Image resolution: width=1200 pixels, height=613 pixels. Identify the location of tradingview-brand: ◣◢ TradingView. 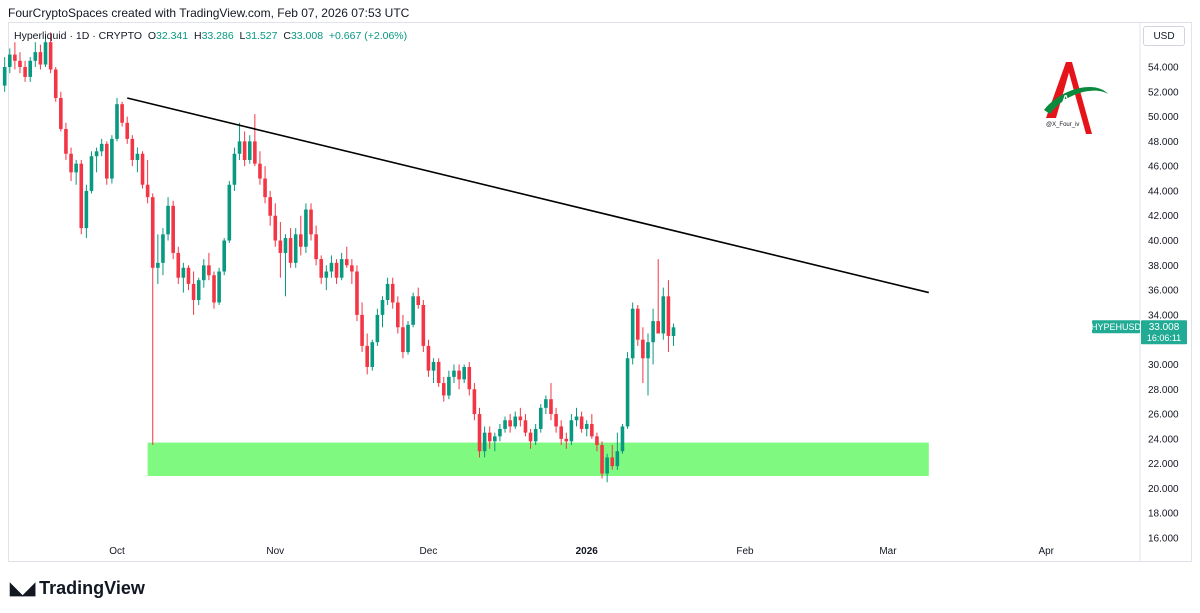
(77, 588).